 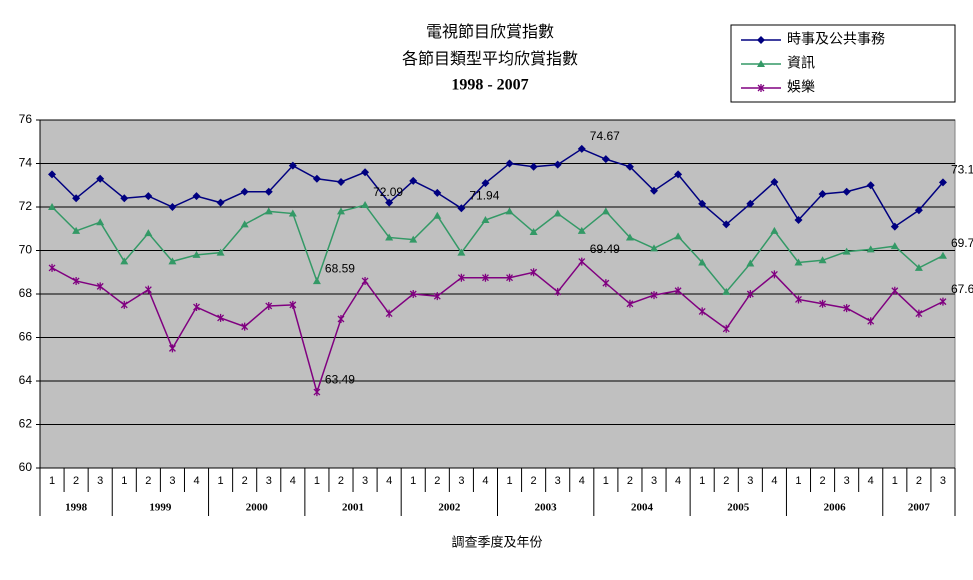 What do you see at coordinates (490, 32) in the screenshot?
I see `chart-title: 電視節目欣賞指數` at bounding box center [490, 32].